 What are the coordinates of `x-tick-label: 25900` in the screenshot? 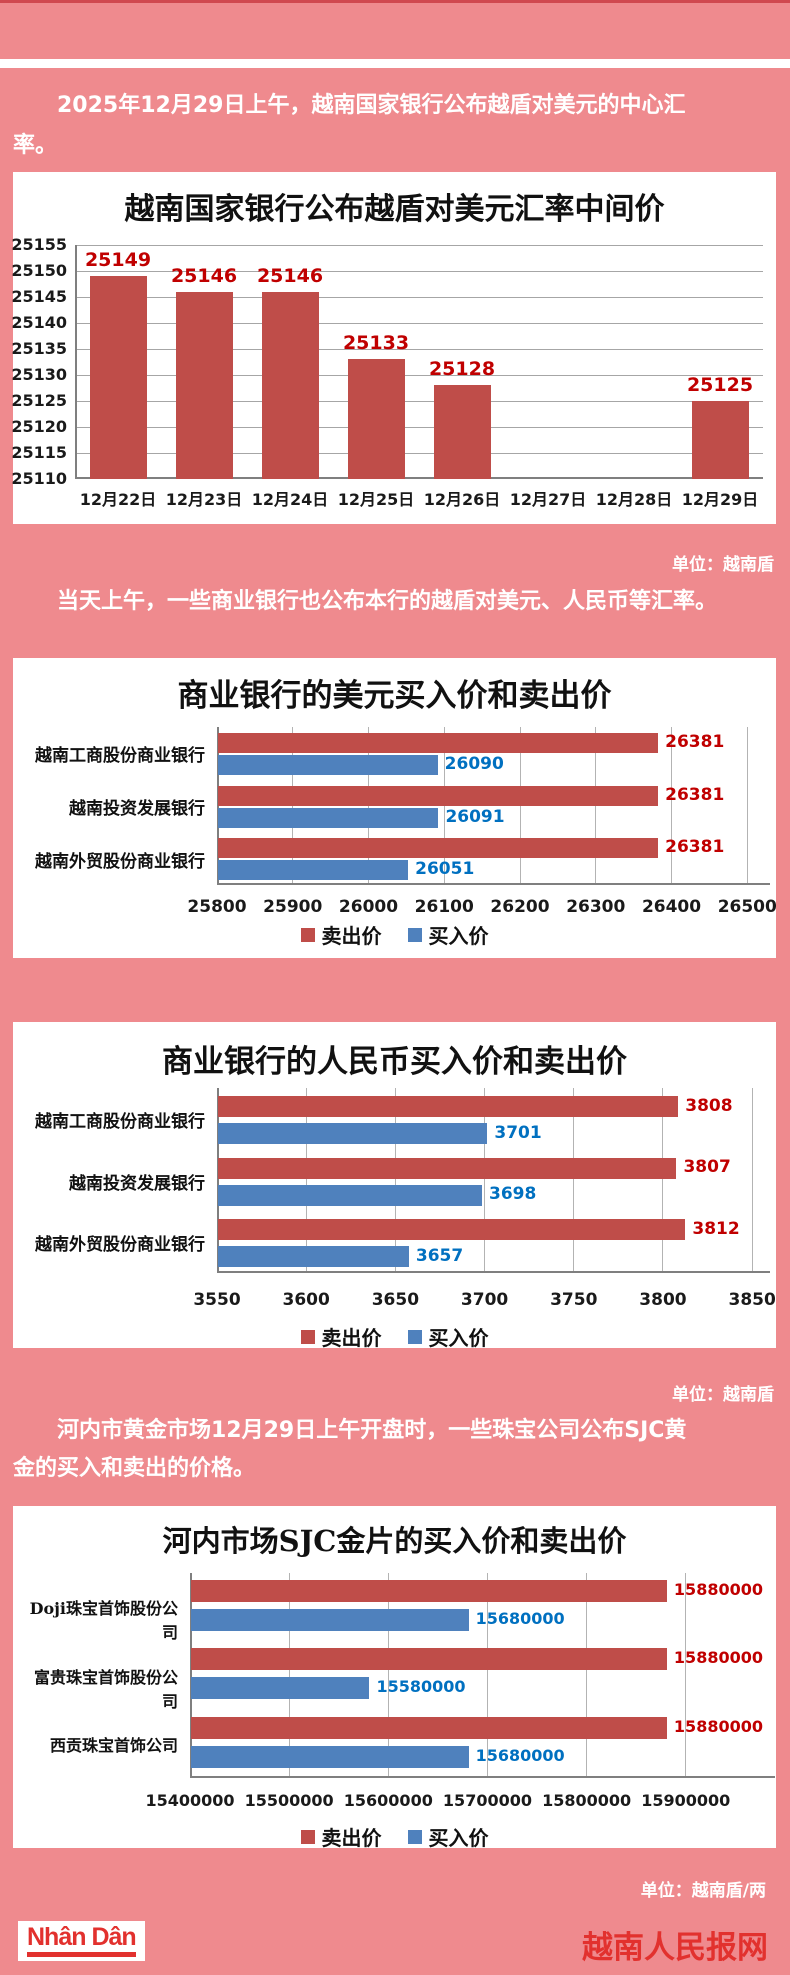 It's located at (293, 907).